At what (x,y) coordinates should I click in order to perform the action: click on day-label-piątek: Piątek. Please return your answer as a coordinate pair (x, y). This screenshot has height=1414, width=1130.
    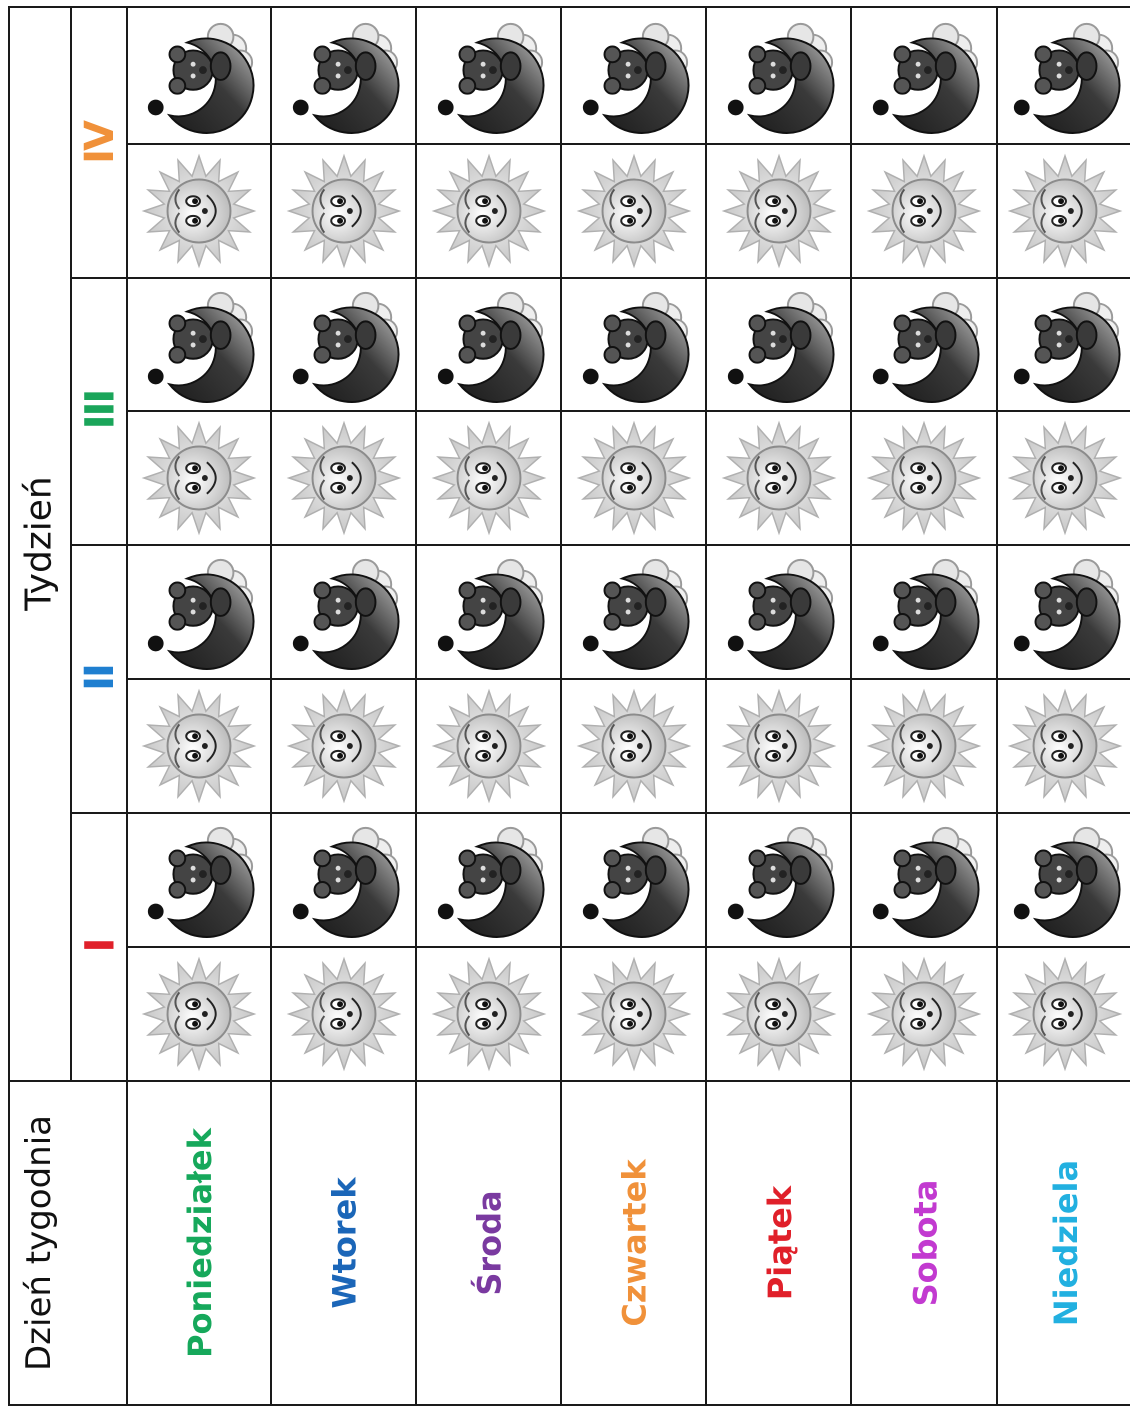
    Looking at the image, I should click on (779, 1243).